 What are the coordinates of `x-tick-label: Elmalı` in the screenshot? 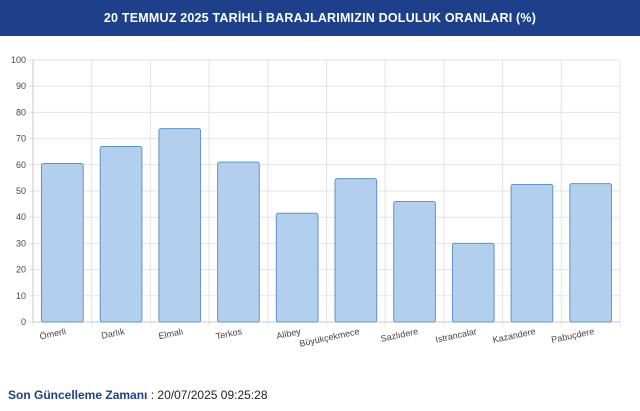 It's located at (171, 333).